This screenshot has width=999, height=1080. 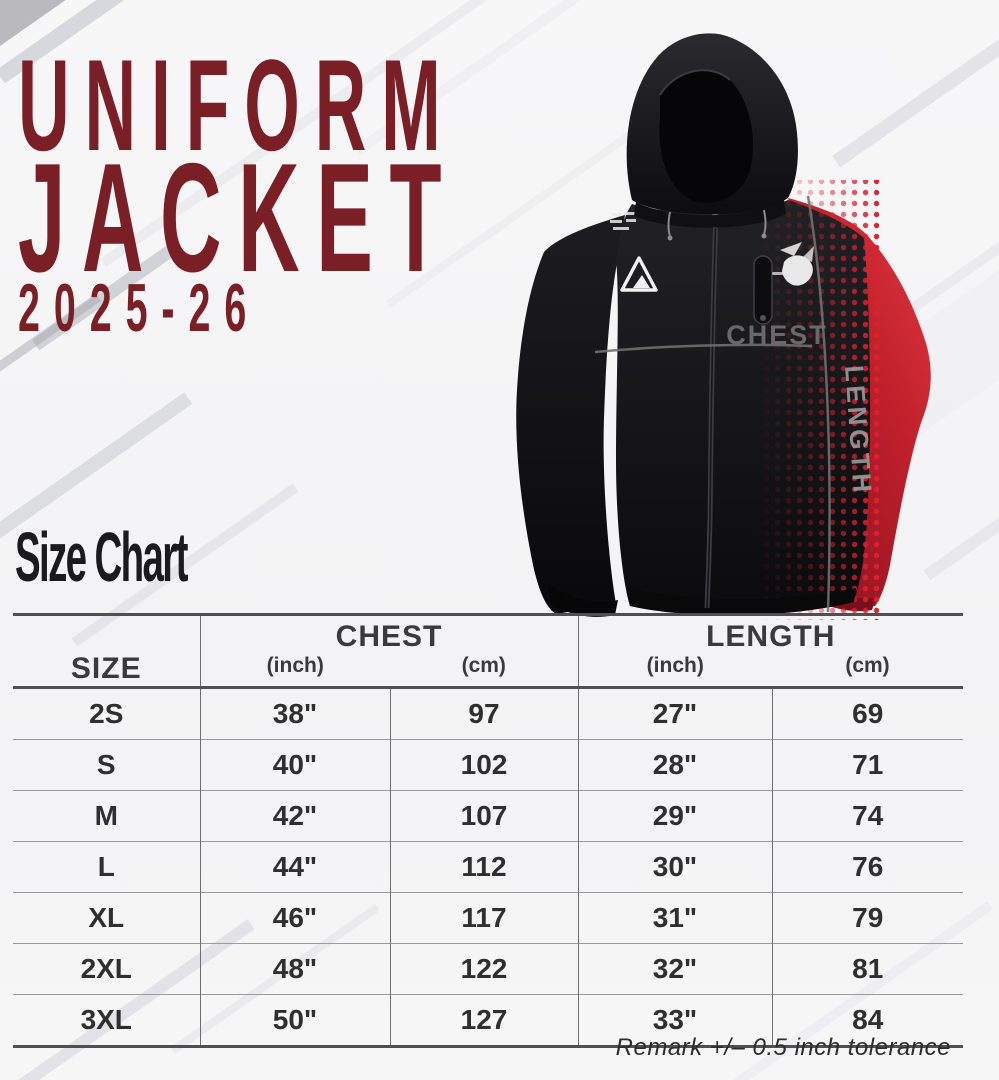 I want to click on subheader-length-inch: (inch), so click(x=674, y=671).